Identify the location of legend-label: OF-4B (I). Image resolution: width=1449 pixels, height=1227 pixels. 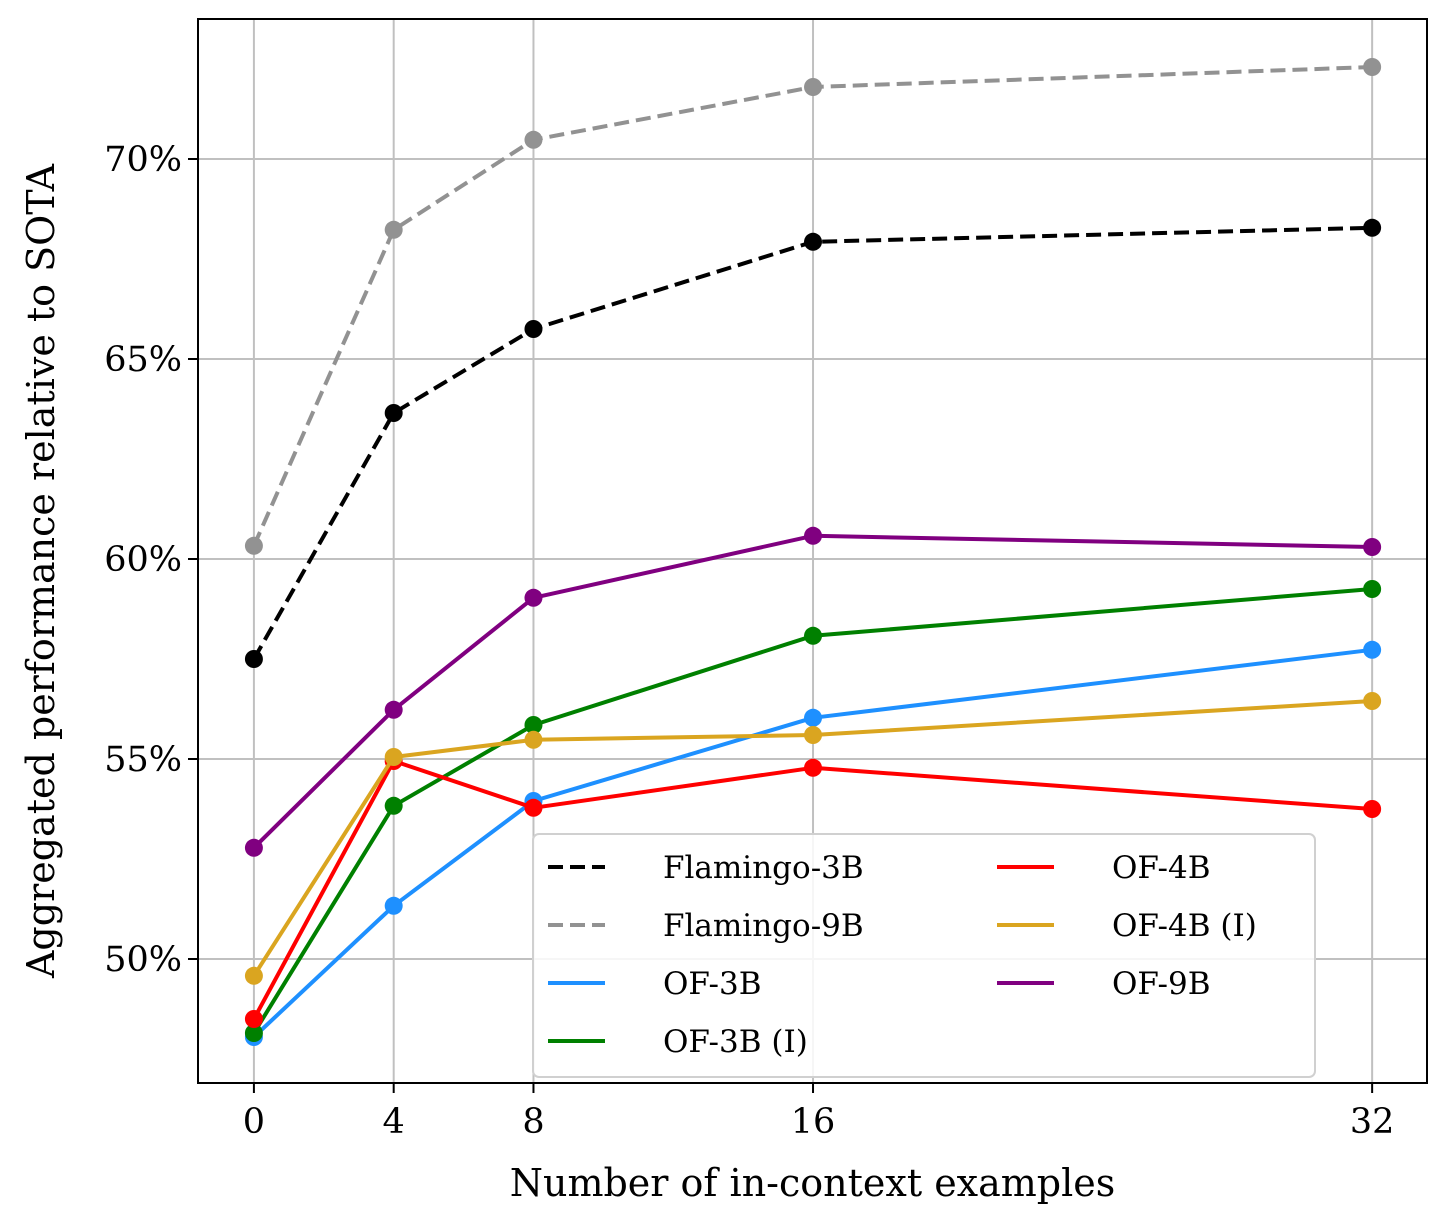
(1184, 926).